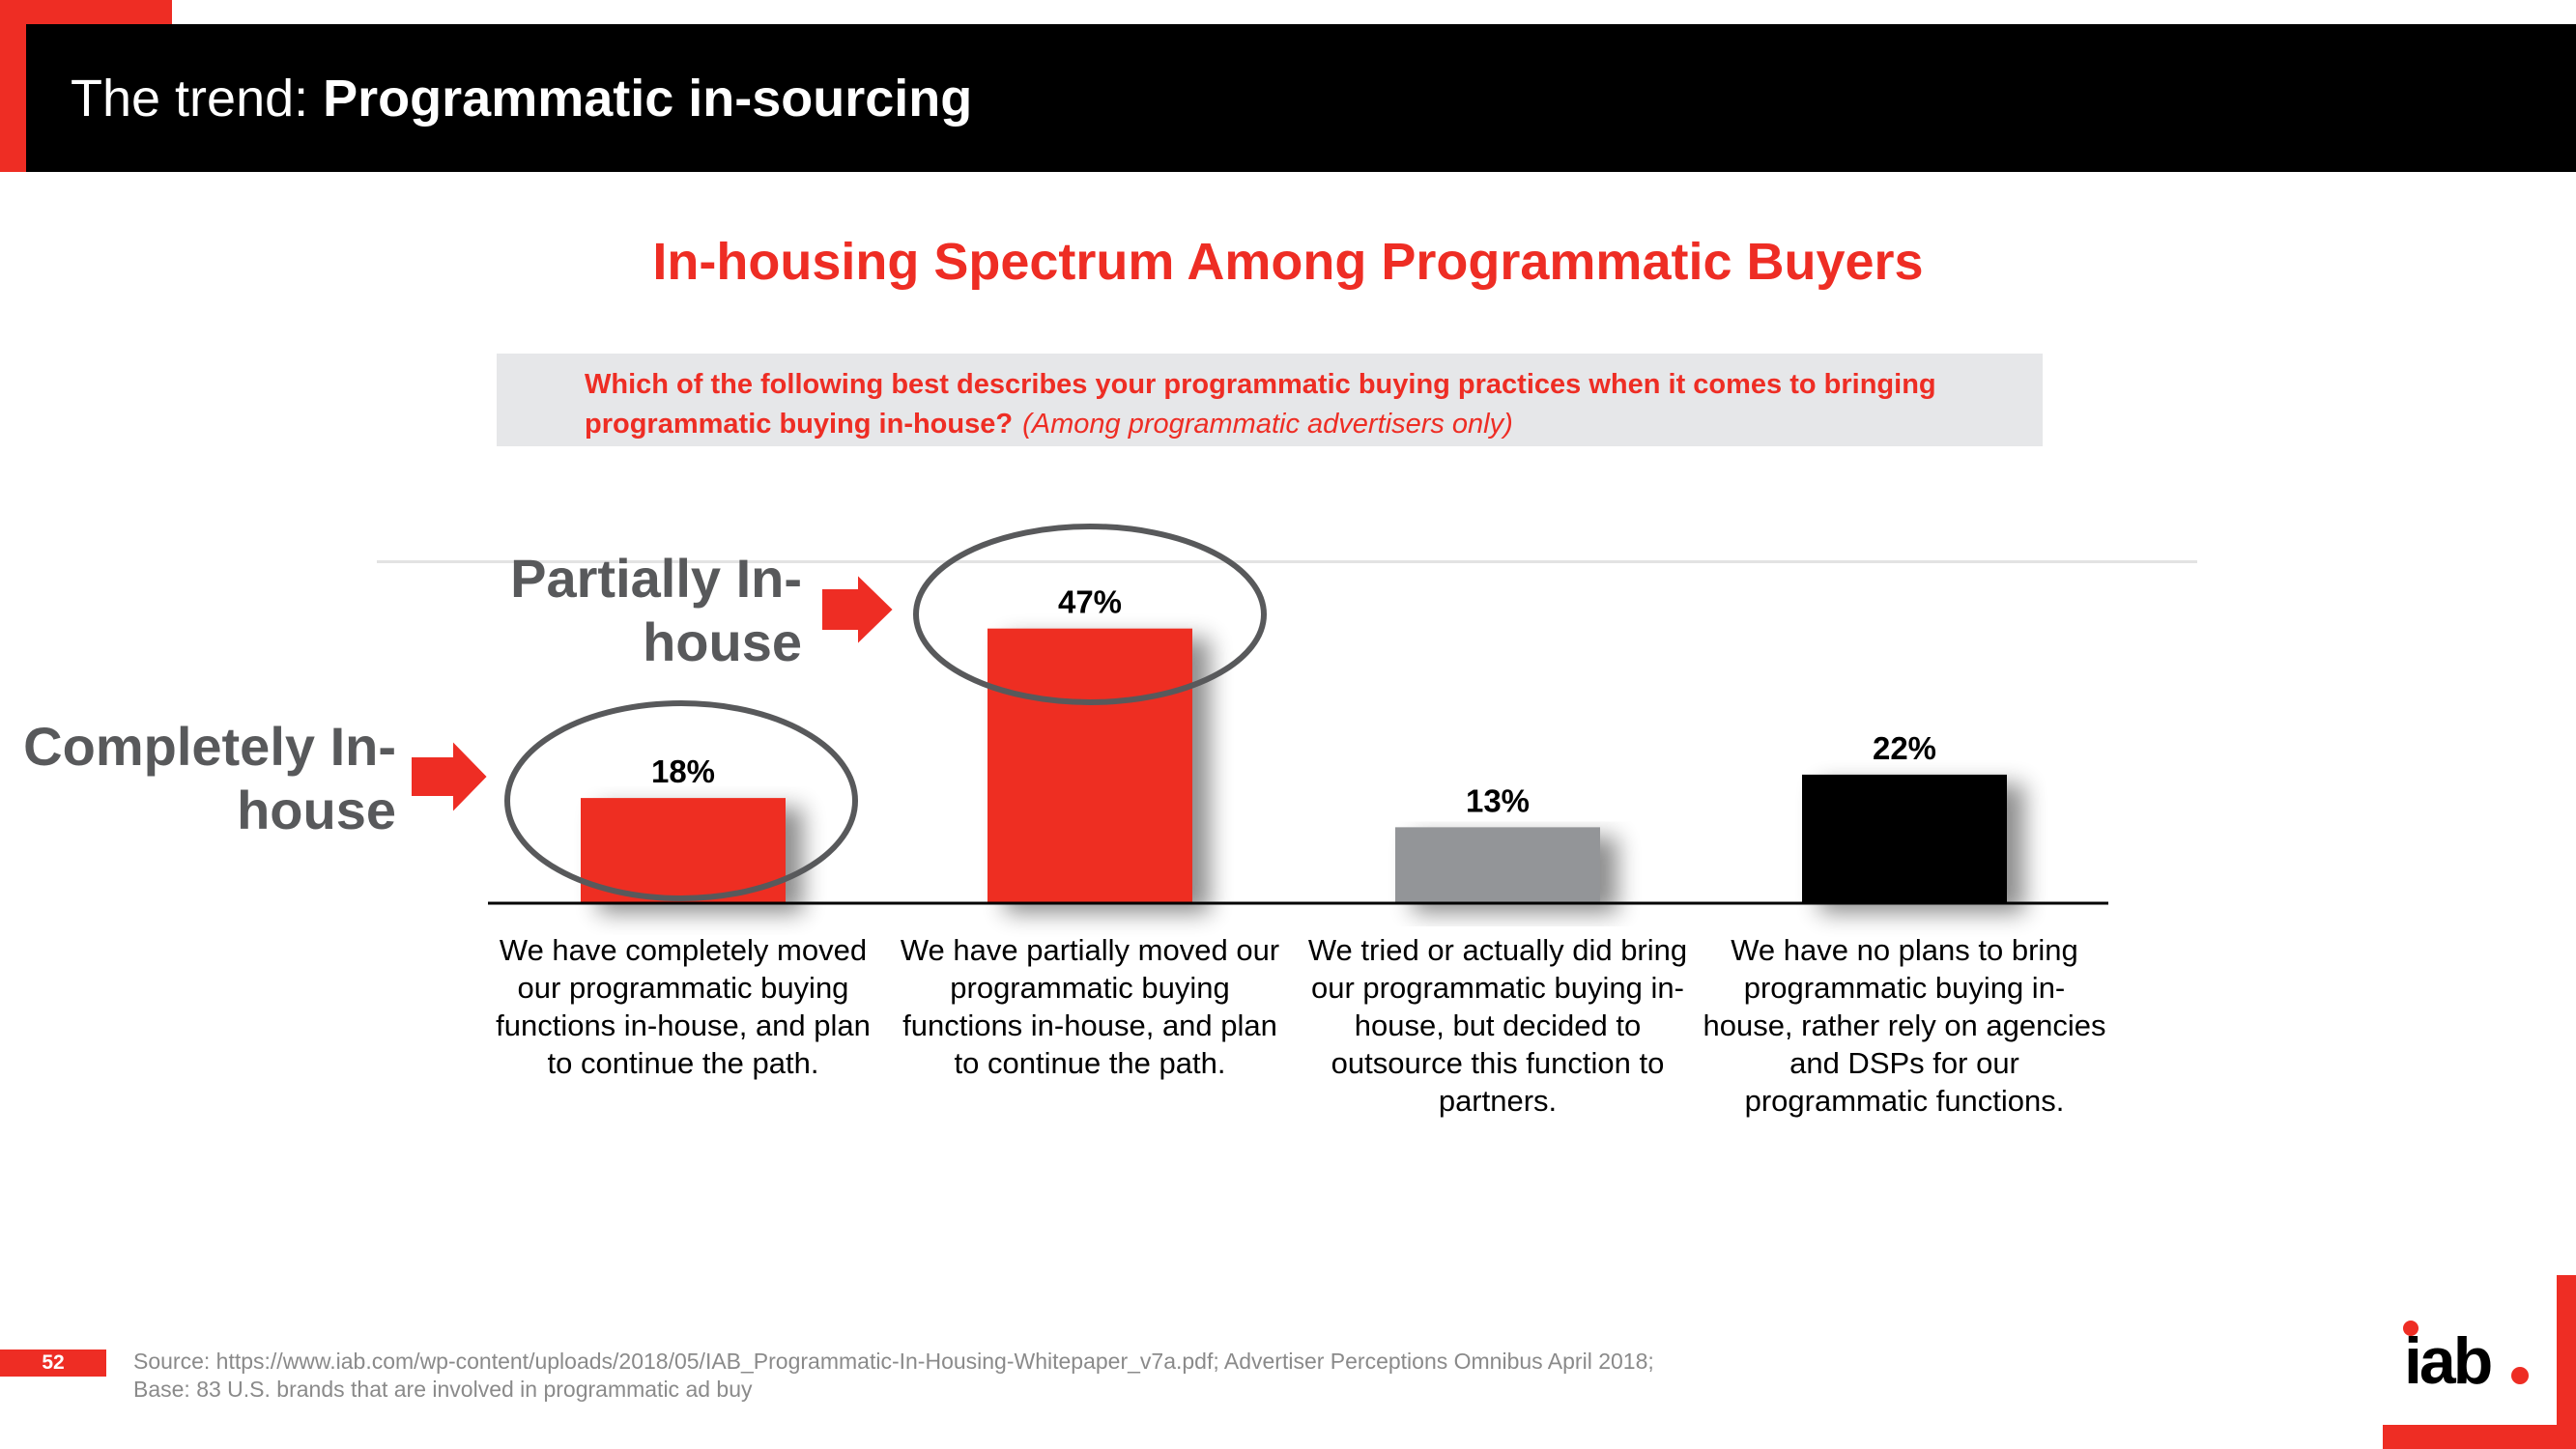 The width and height of the screenshot is (2576, 1449). I want to click on question-note: (Among programmatic advertisers only), so click(1268, 424).